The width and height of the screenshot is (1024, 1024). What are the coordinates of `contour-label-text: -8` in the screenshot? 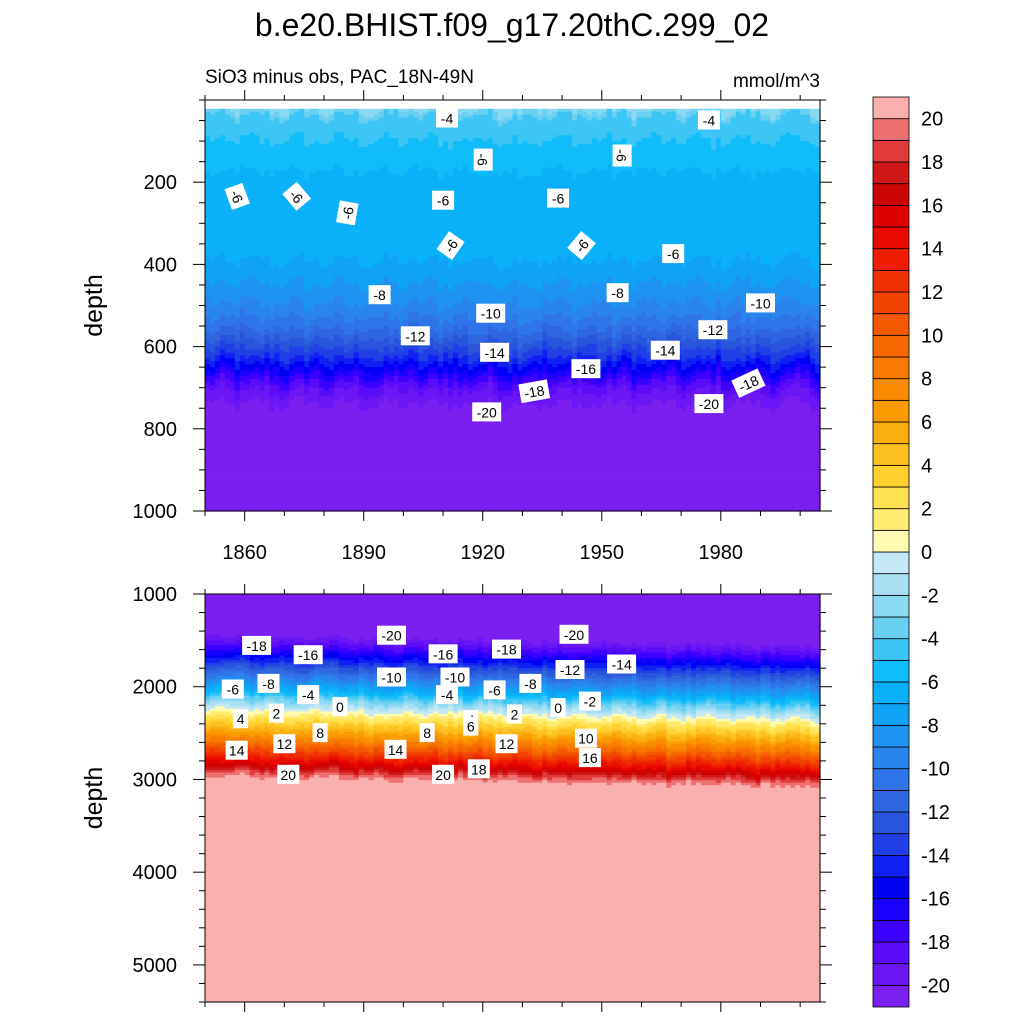 It's located at (379, 295).